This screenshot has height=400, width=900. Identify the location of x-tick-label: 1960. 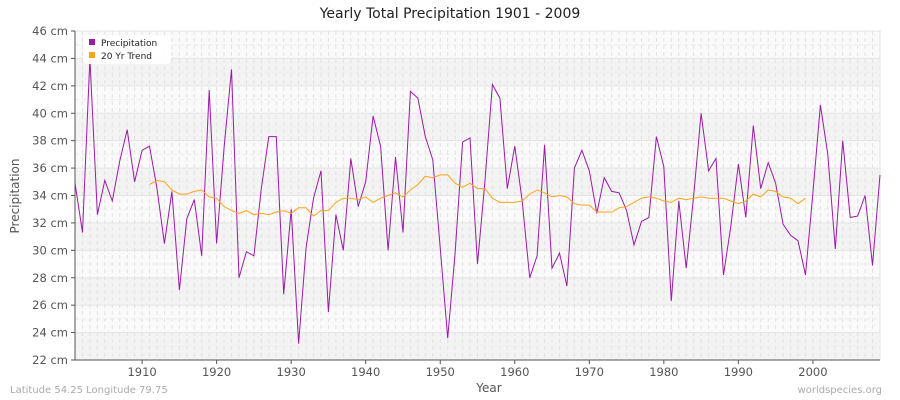
(514, 372).